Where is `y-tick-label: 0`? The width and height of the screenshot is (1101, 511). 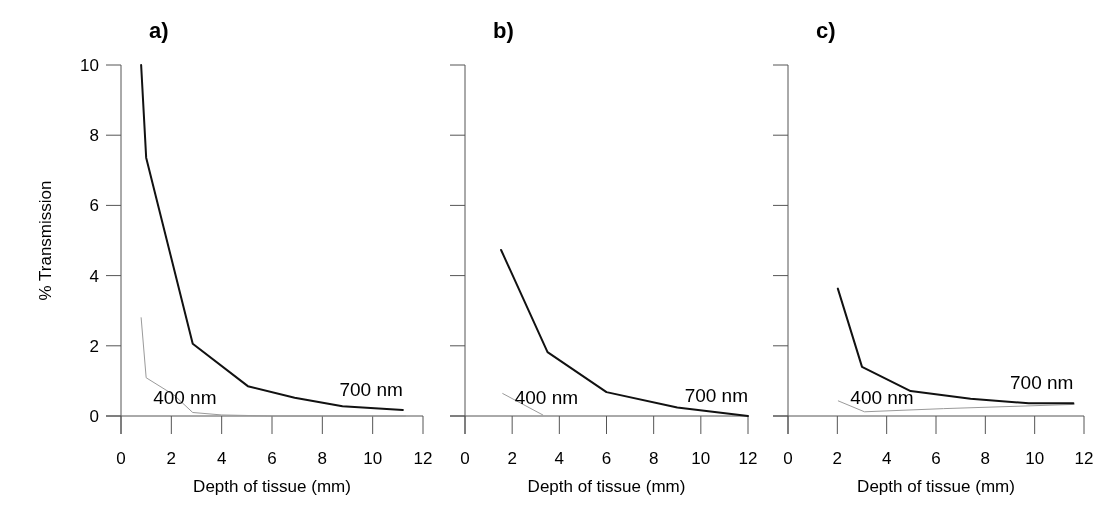
y-tick-label: 0 is located at coordinates (94, 416).